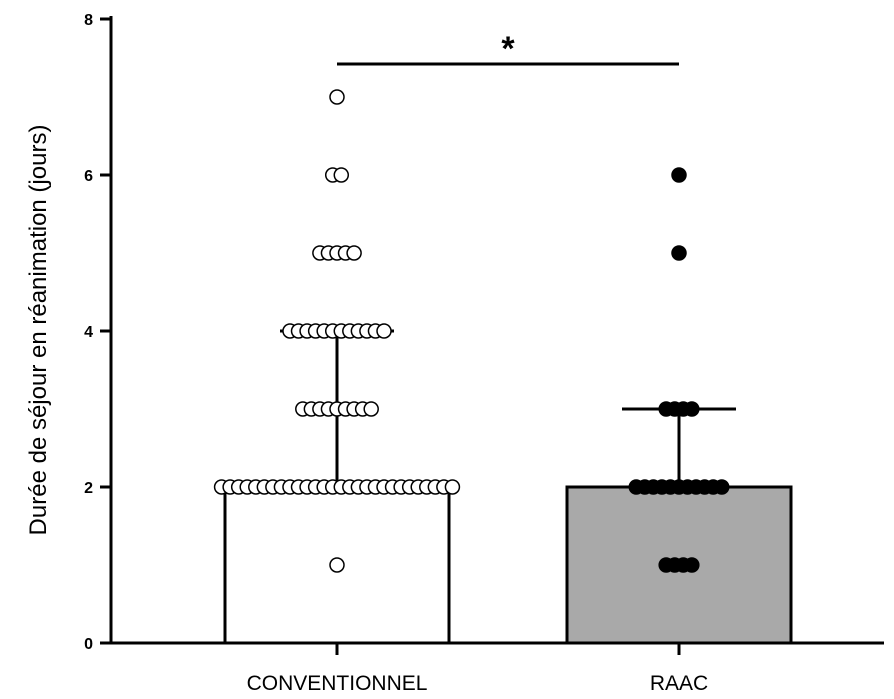 Image resolution: width=894 pixels, height=699 pixels. Describe the element at coordinates (478, 683) in the screenshot. I see `category-labels: CONVENTIONNEL RAAC` at that location.